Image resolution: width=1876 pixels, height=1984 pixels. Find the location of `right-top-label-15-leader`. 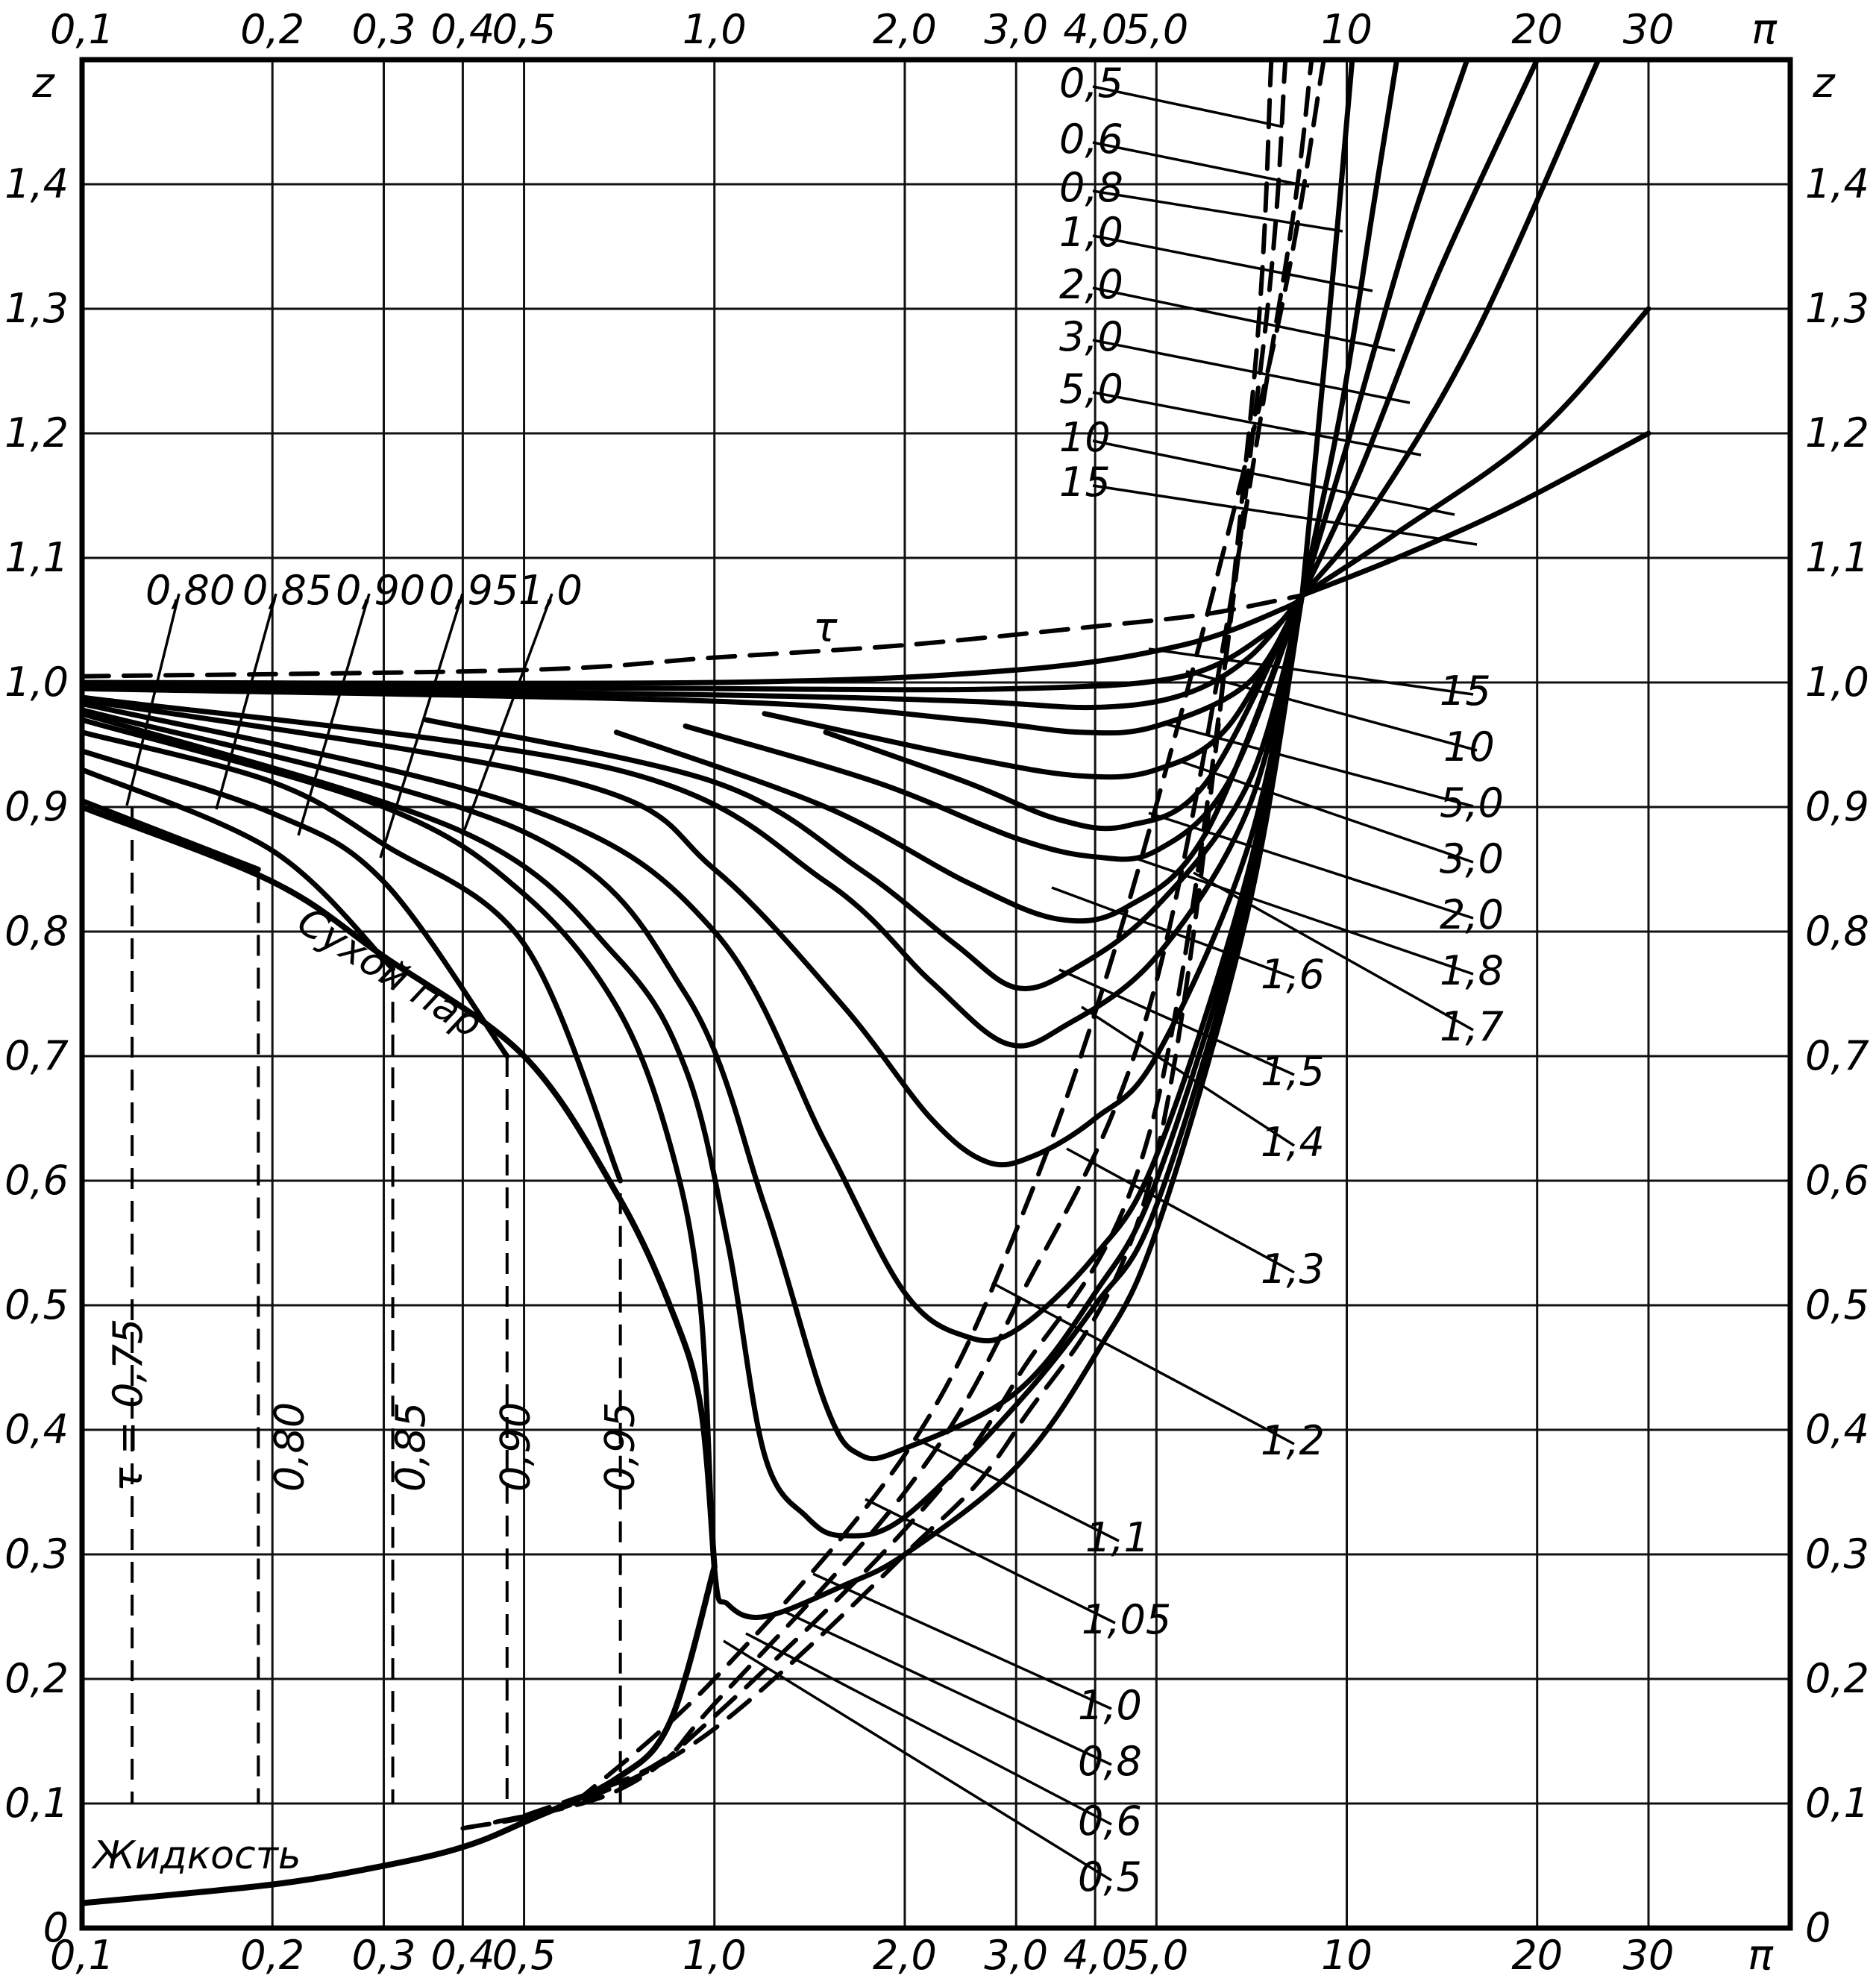

right-top-label-15-leader is located at coordinates (1285, 515).